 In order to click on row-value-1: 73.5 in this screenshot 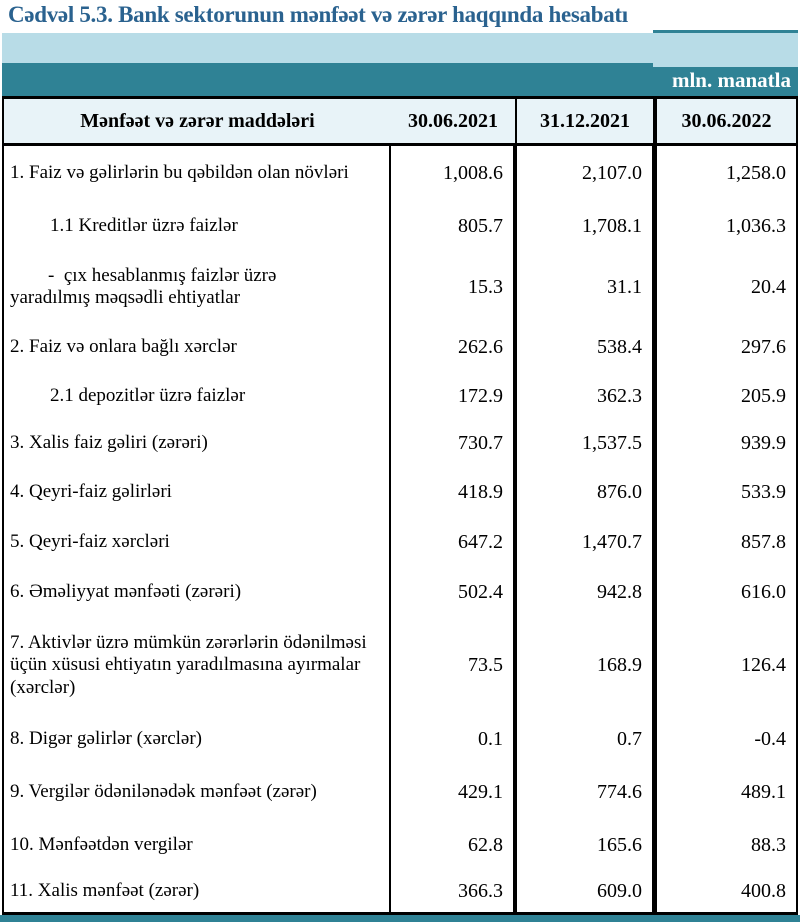, I will do `click(454, 665)`.